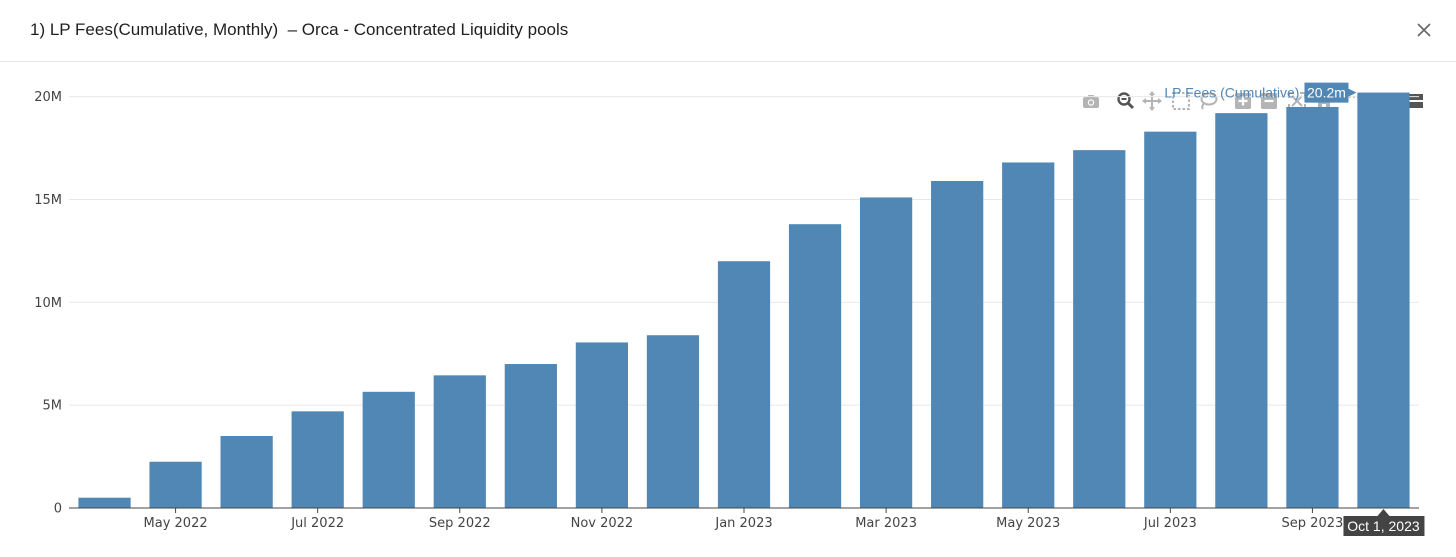 The width and height of the screenshot is (1456, 557). Describe the element at coordinates (1383, 526) in the screenshot. I see `hover-x-label: Oct 1, 2023` at that location.